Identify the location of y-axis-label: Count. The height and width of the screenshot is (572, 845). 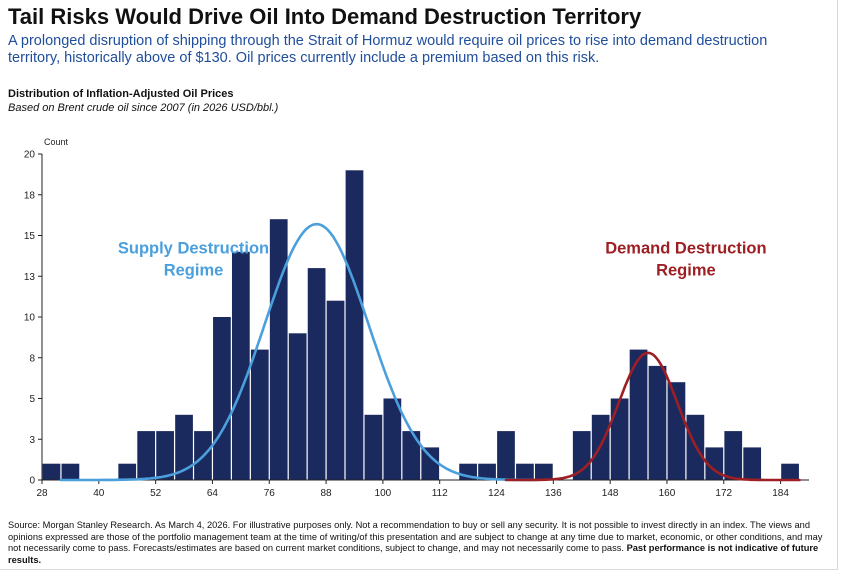
(56, 142).